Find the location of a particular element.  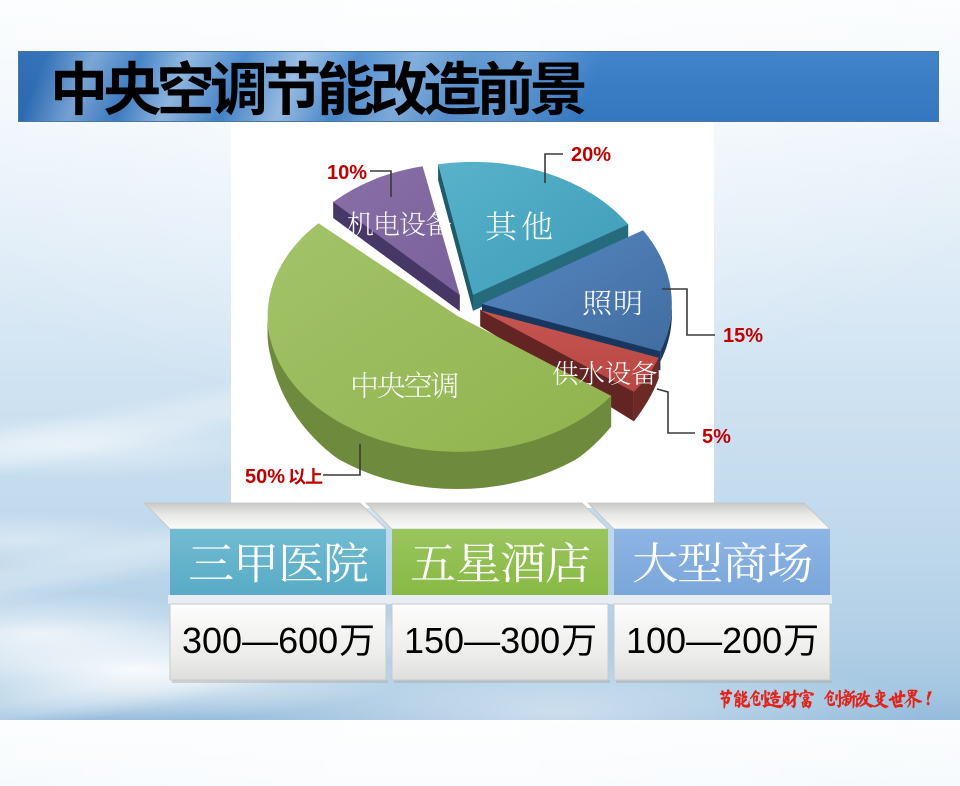

svg-text: 10% is located at coordinates (347, 173).